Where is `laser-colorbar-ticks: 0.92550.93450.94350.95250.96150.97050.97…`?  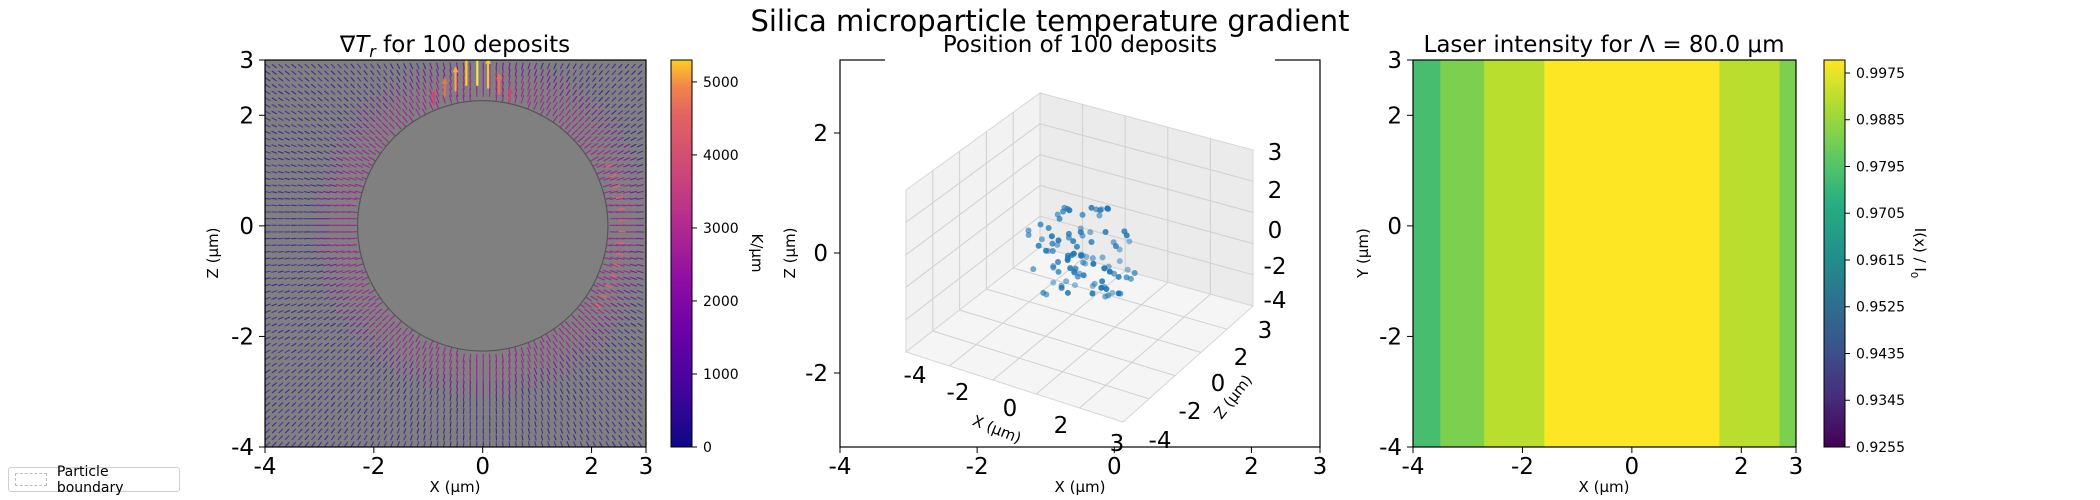
laser-colorbar-ticks: 0.92550.93450.94350.95250.96150.97050.97… is located at coordinates (1875, 261).